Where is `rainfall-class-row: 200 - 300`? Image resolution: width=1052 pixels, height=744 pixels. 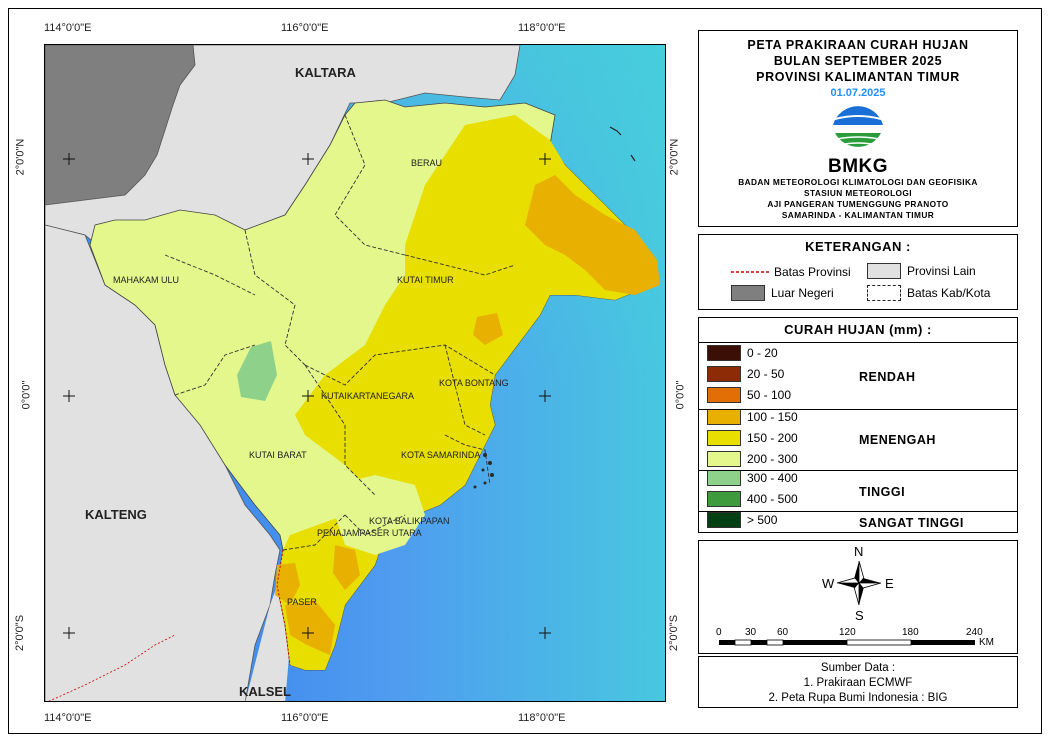
rainfall-class-row: 200 - 300 is located at coordinates (752, 459).